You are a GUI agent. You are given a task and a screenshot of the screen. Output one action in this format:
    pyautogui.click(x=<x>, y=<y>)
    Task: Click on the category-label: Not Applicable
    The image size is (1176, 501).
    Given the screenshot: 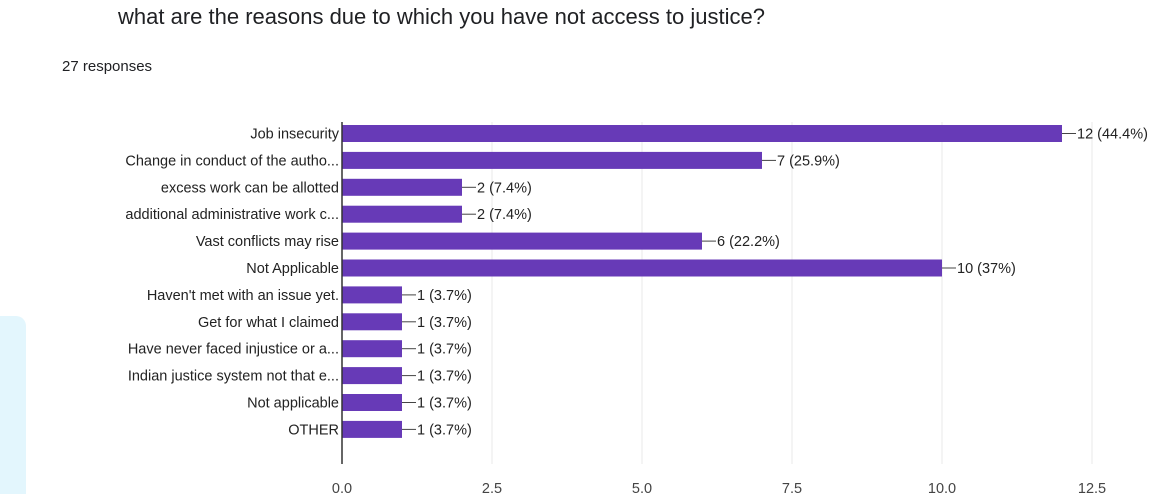 What is the action you would take?
    pyautogui.click(x=292, y=269)
    